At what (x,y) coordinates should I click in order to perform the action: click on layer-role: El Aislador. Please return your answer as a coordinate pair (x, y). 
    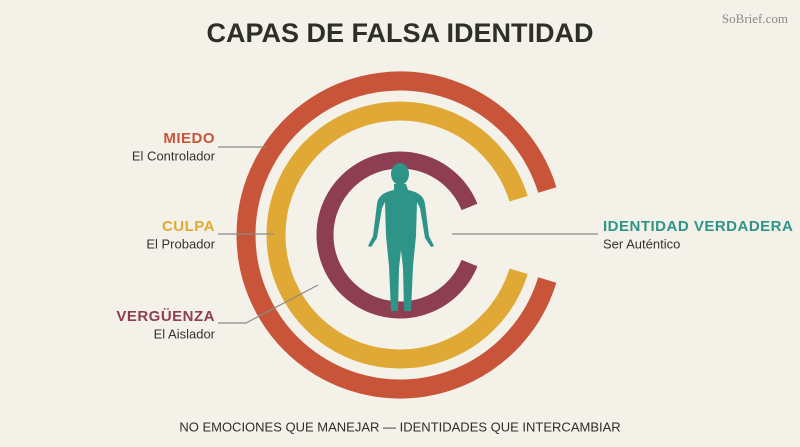
    Looking at the image, I should click on (185, 333).